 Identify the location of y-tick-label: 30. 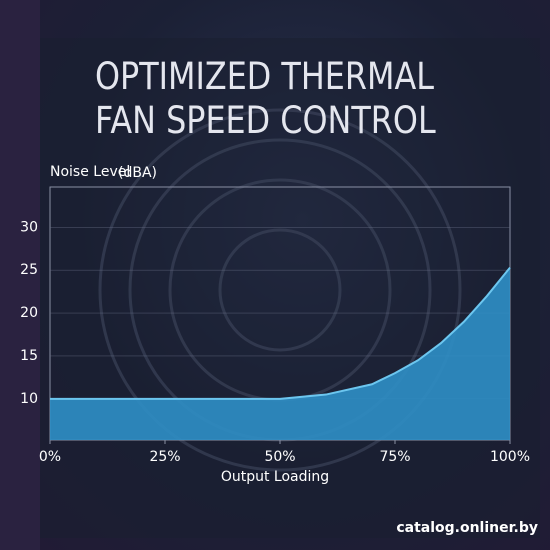
(29, 227).